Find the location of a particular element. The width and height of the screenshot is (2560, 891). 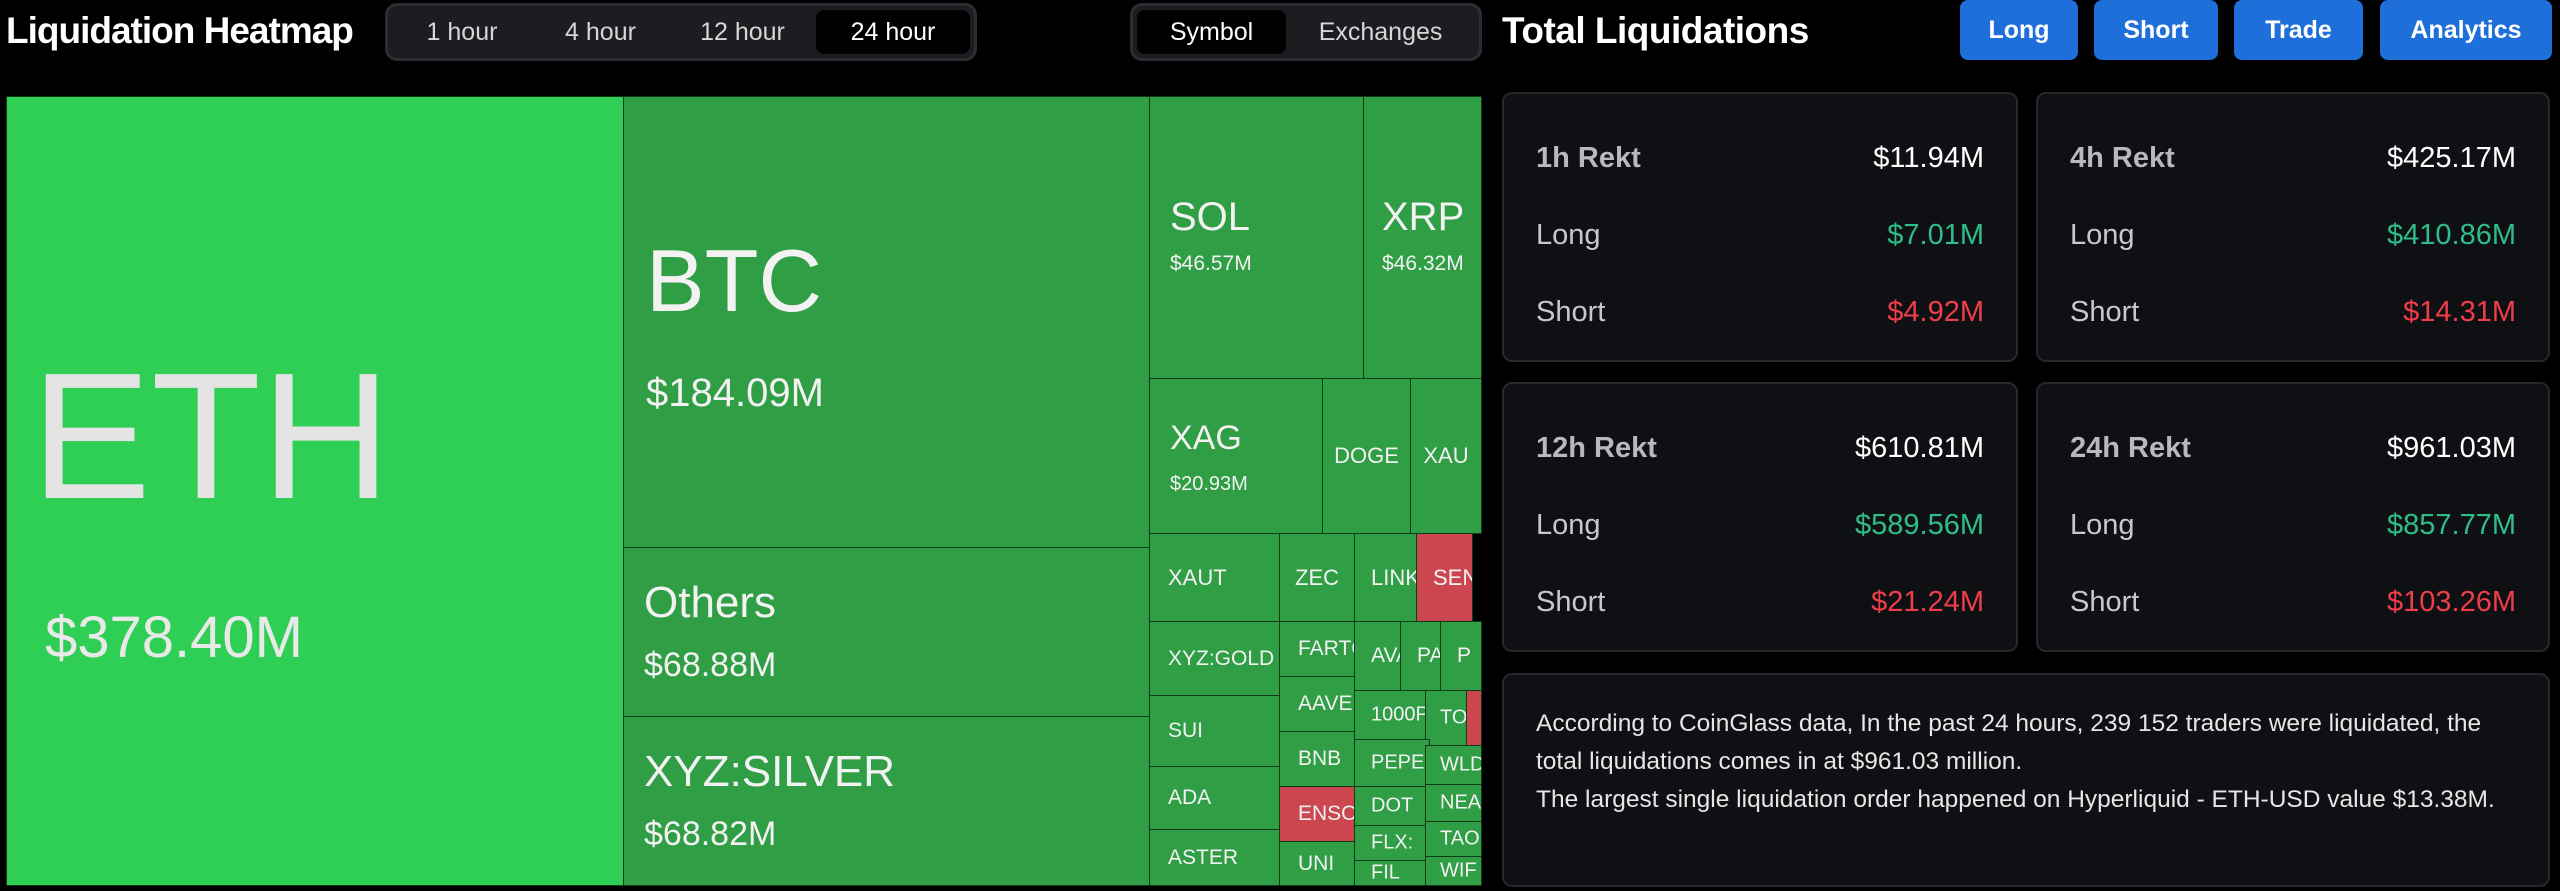

tile-ton: TON is located at coordinates (1446, 718).